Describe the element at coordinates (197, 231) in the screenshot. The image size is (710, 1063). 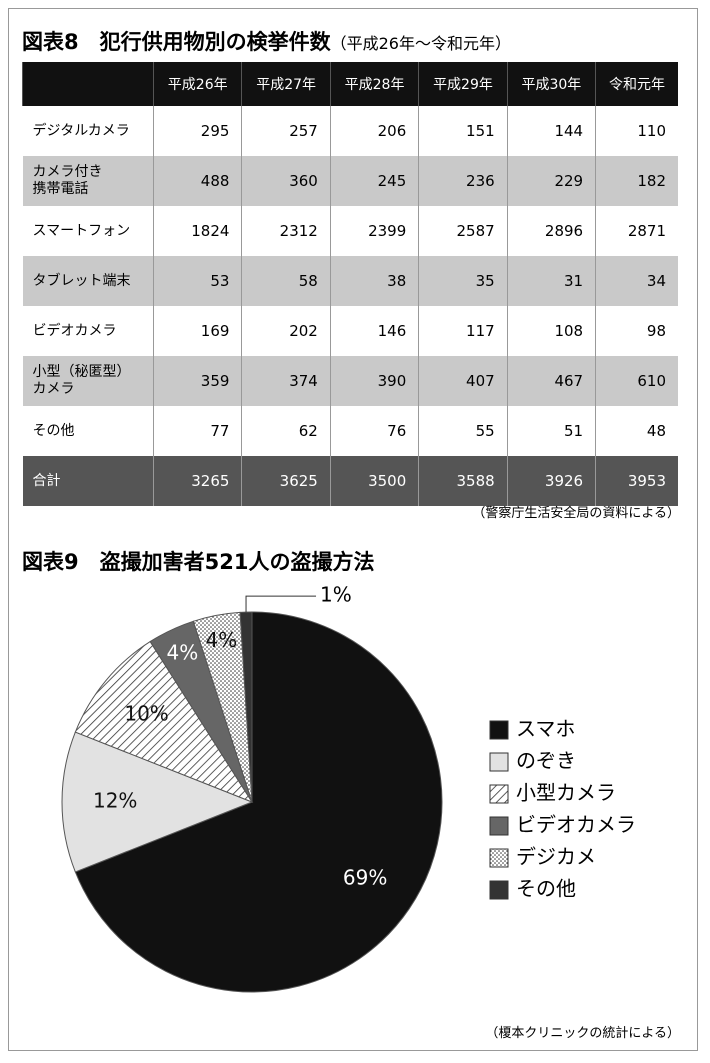
I see `cell: 1824` at that location.